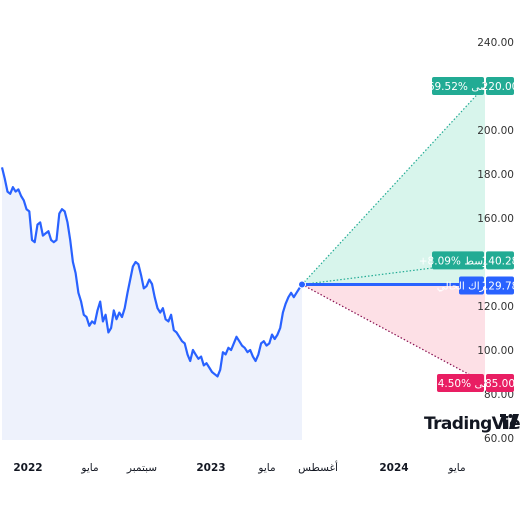 The image size is (520, 520). I want to click on low-tag-label: -34.50% أدنى, so click(460, 383).